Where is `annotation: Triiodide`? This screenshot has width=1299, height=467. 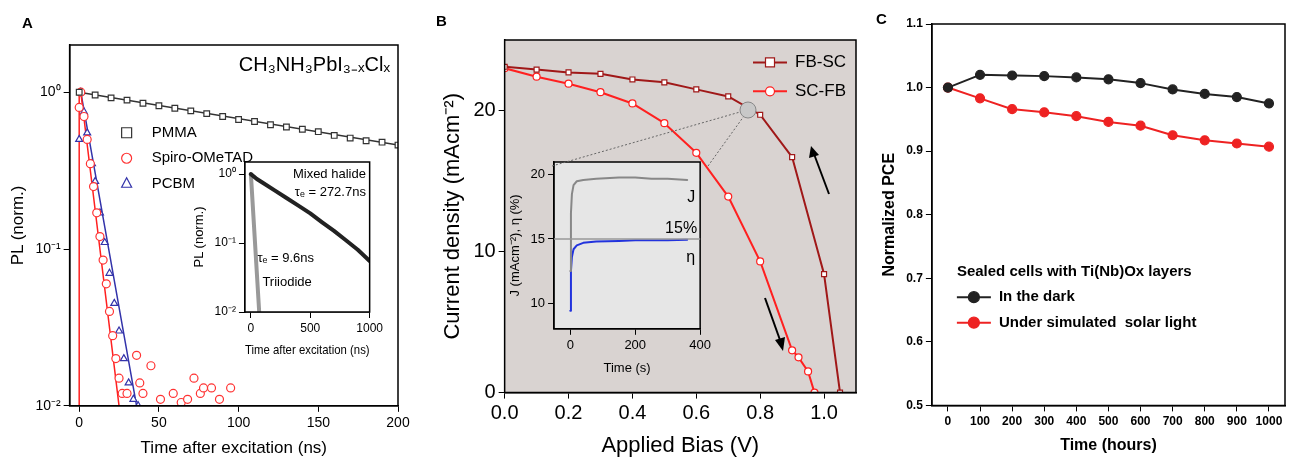
annotation: Triiodide is located at coordinates (287, 282).